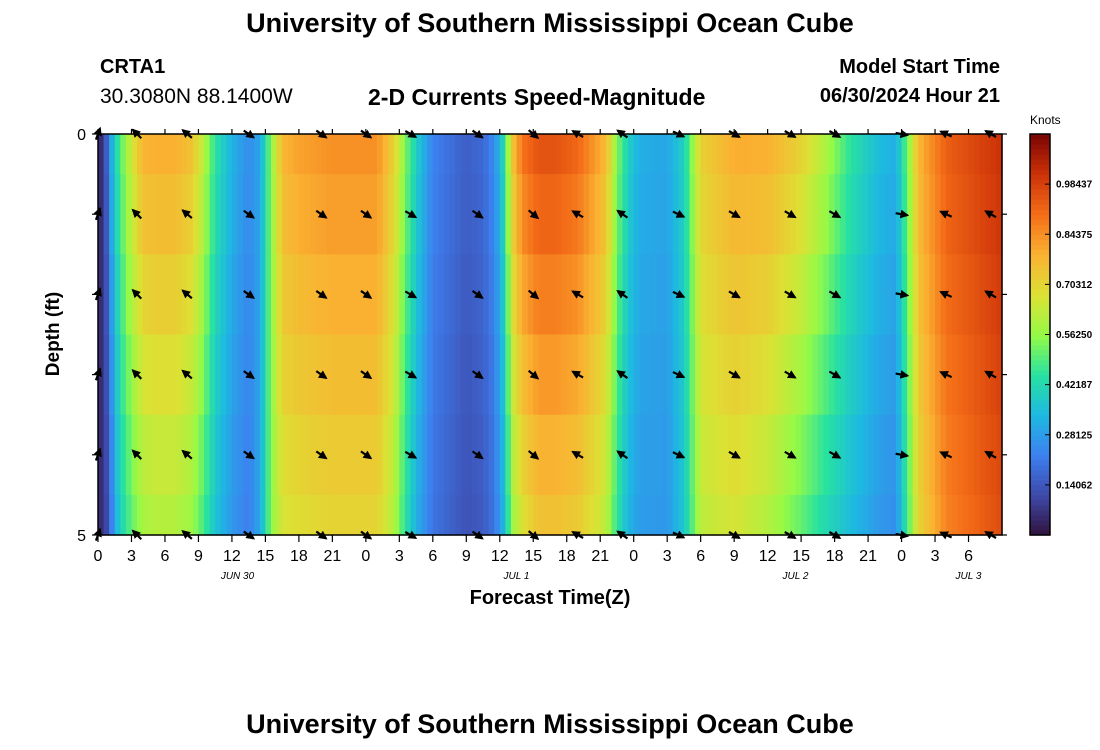 This screenshot has width=1100, height=750. What do you see at coordinates (131, 556) in the screenshot?
I see `x-tick-label: 3` at bounding box center [131, 556].